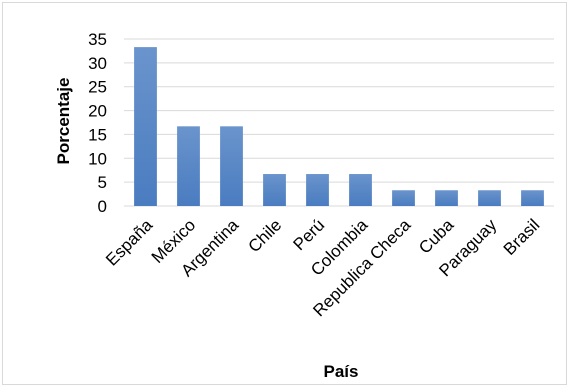  I want to click on y-tick-label: 0, so click(102, 206).